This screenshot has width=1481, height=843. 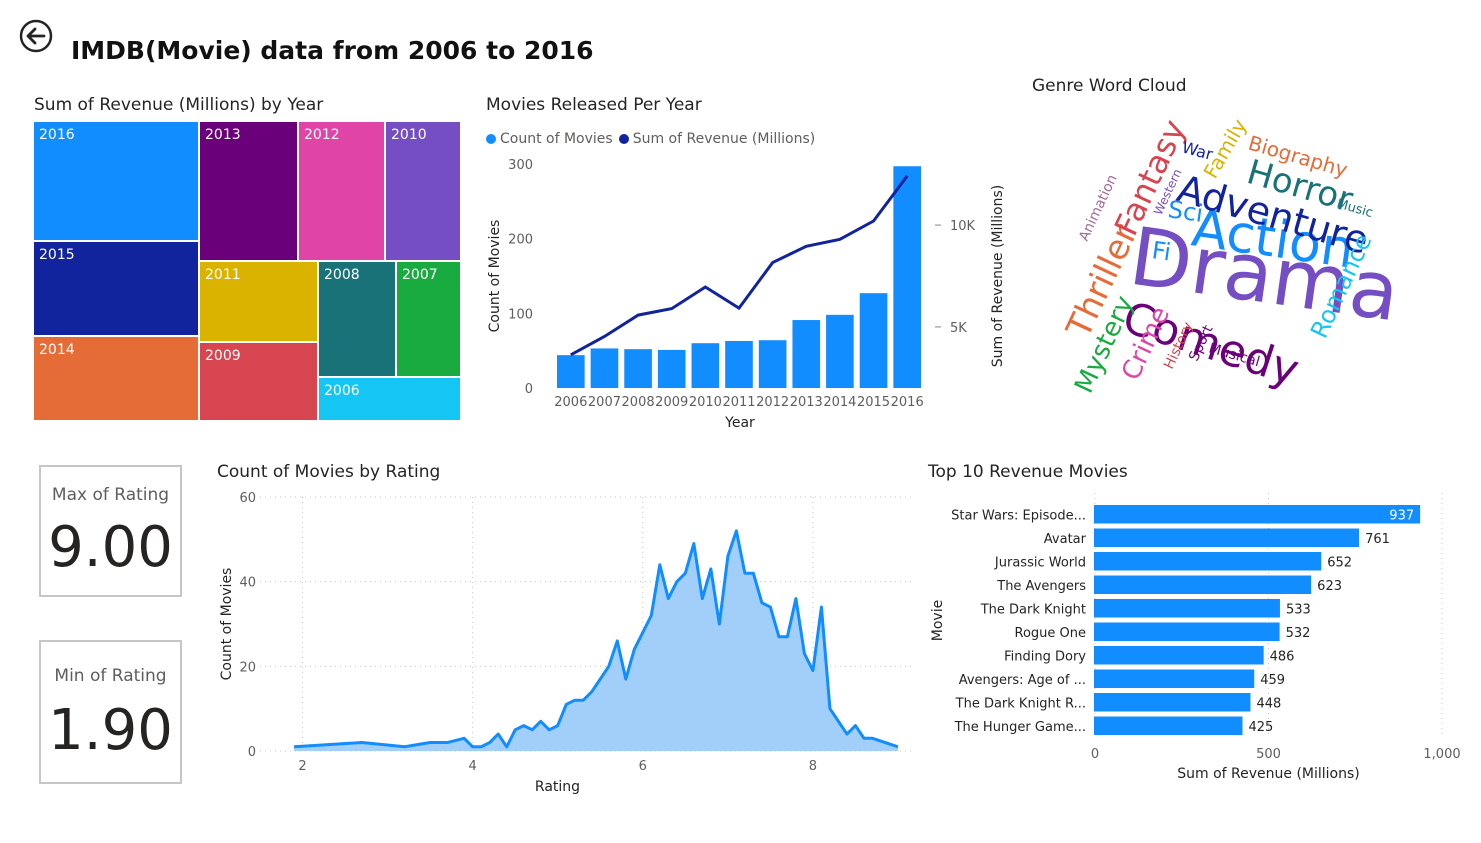 I want to click on data-label: 652, so click(x=1339, y=562).